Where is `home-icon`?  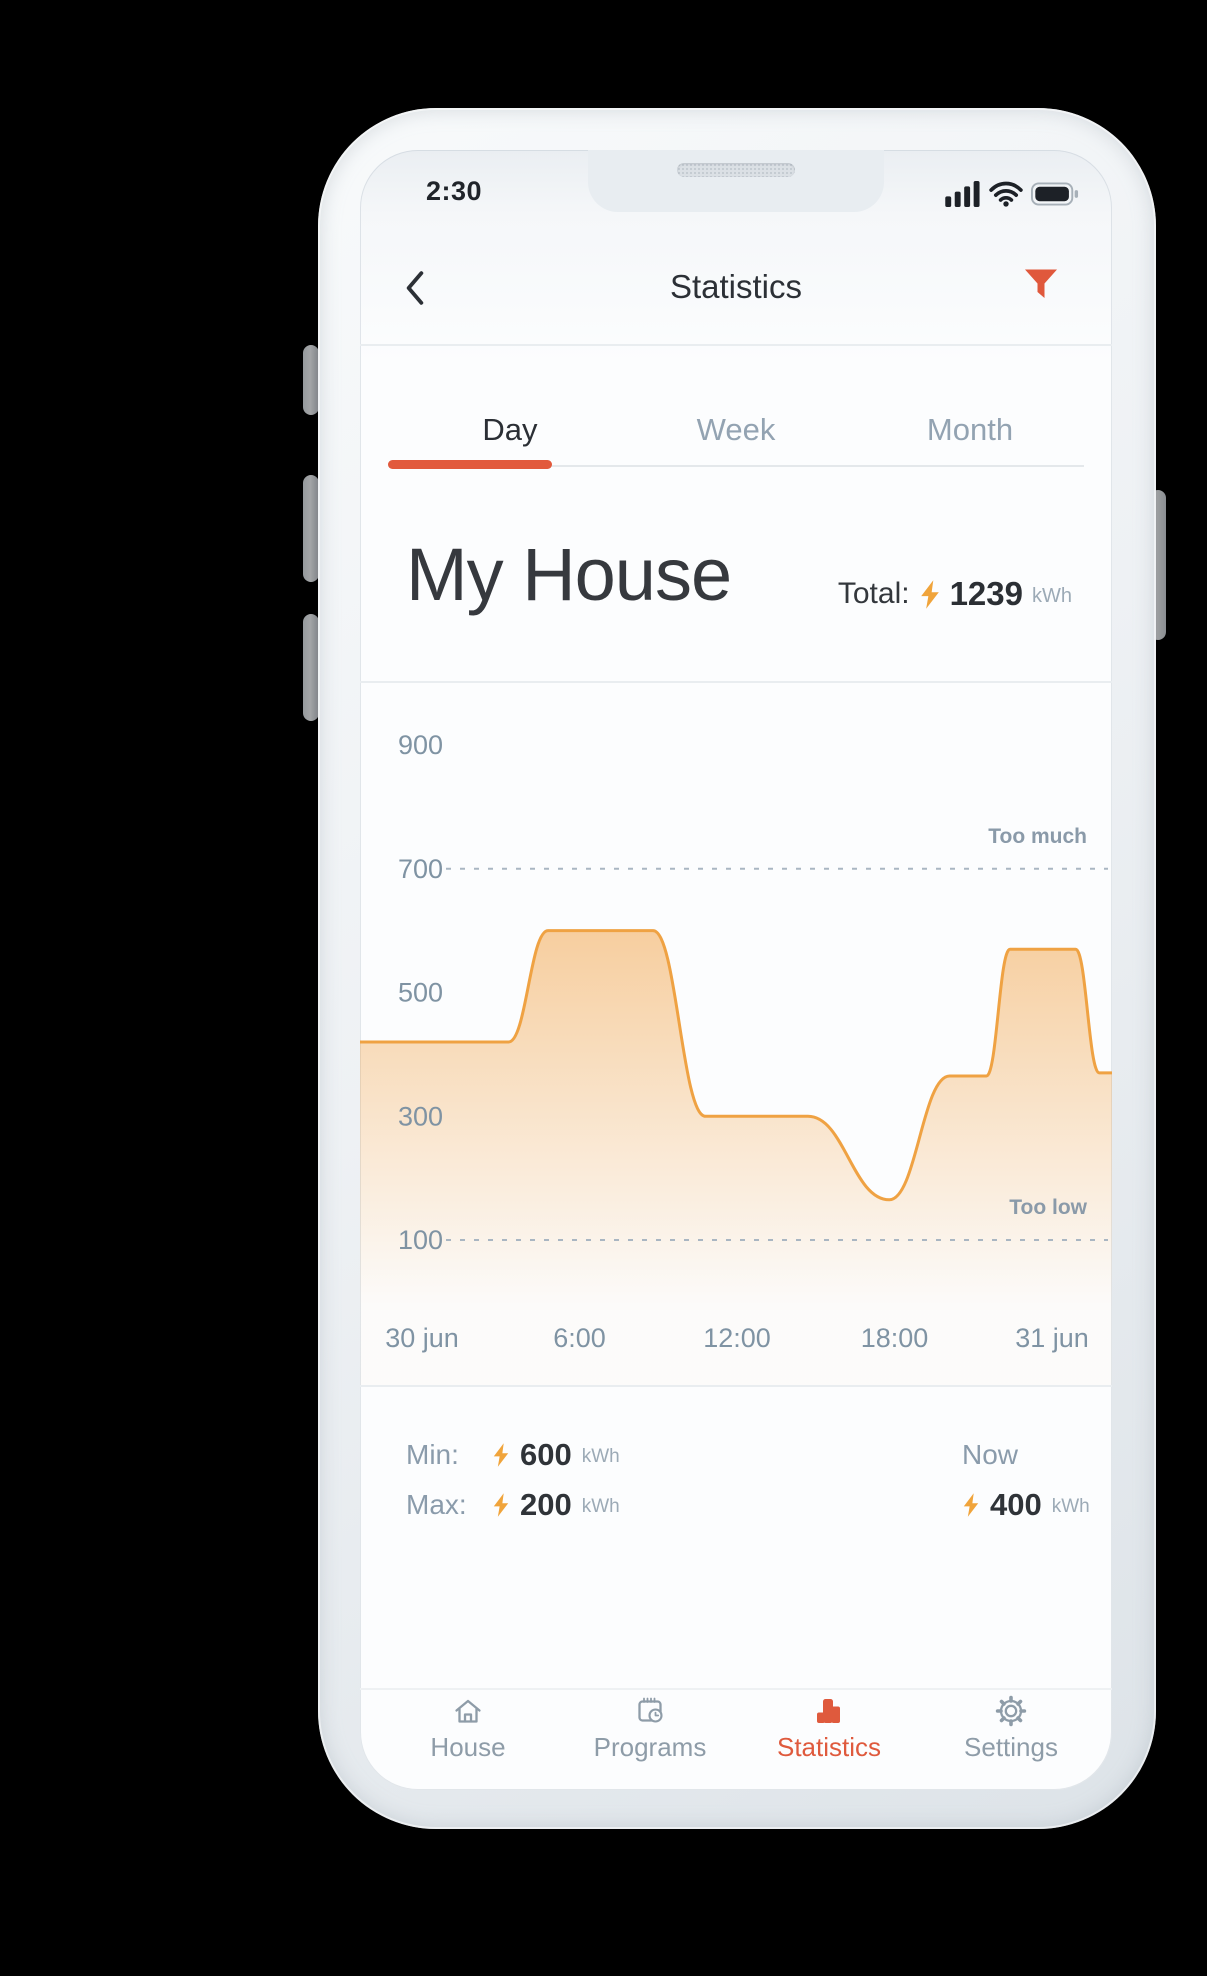 home-icon is located at coordinates (468, 1711).